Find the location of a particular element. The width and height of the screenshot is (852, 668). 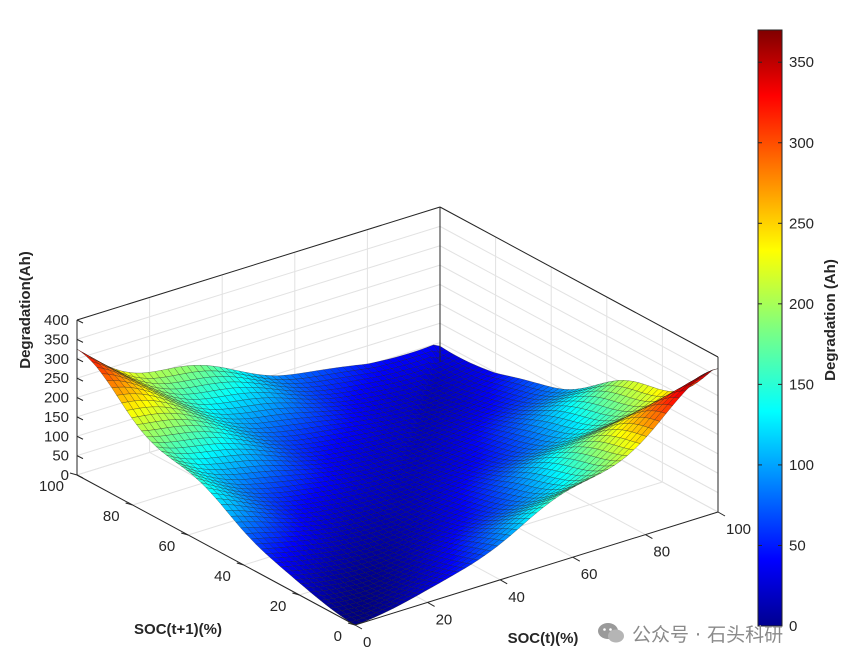

z-tick-label: 250 is located at coordinates (56, 378).